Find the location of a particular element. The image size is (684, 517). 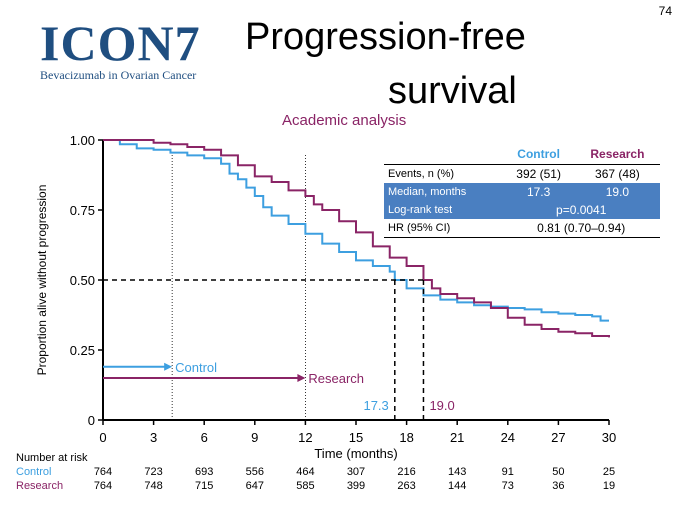

risk-row-label: Research is located at coordinates (40, 486).